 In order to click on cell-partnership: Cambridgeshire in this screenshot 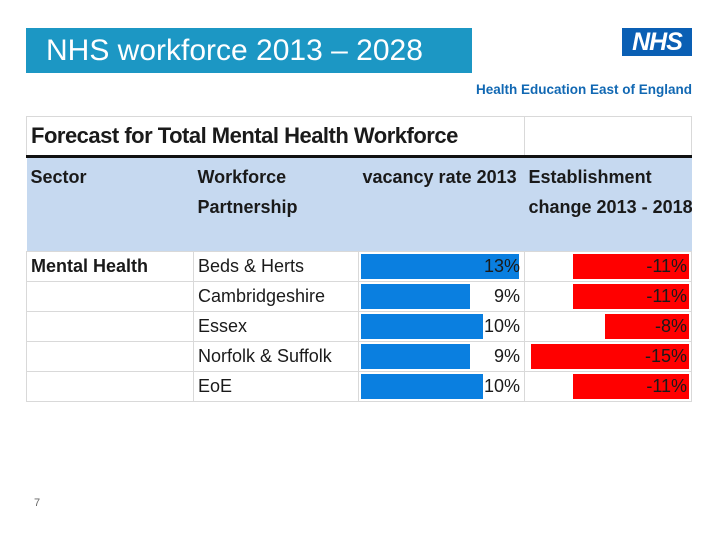, I will do `click(276, 296)`.